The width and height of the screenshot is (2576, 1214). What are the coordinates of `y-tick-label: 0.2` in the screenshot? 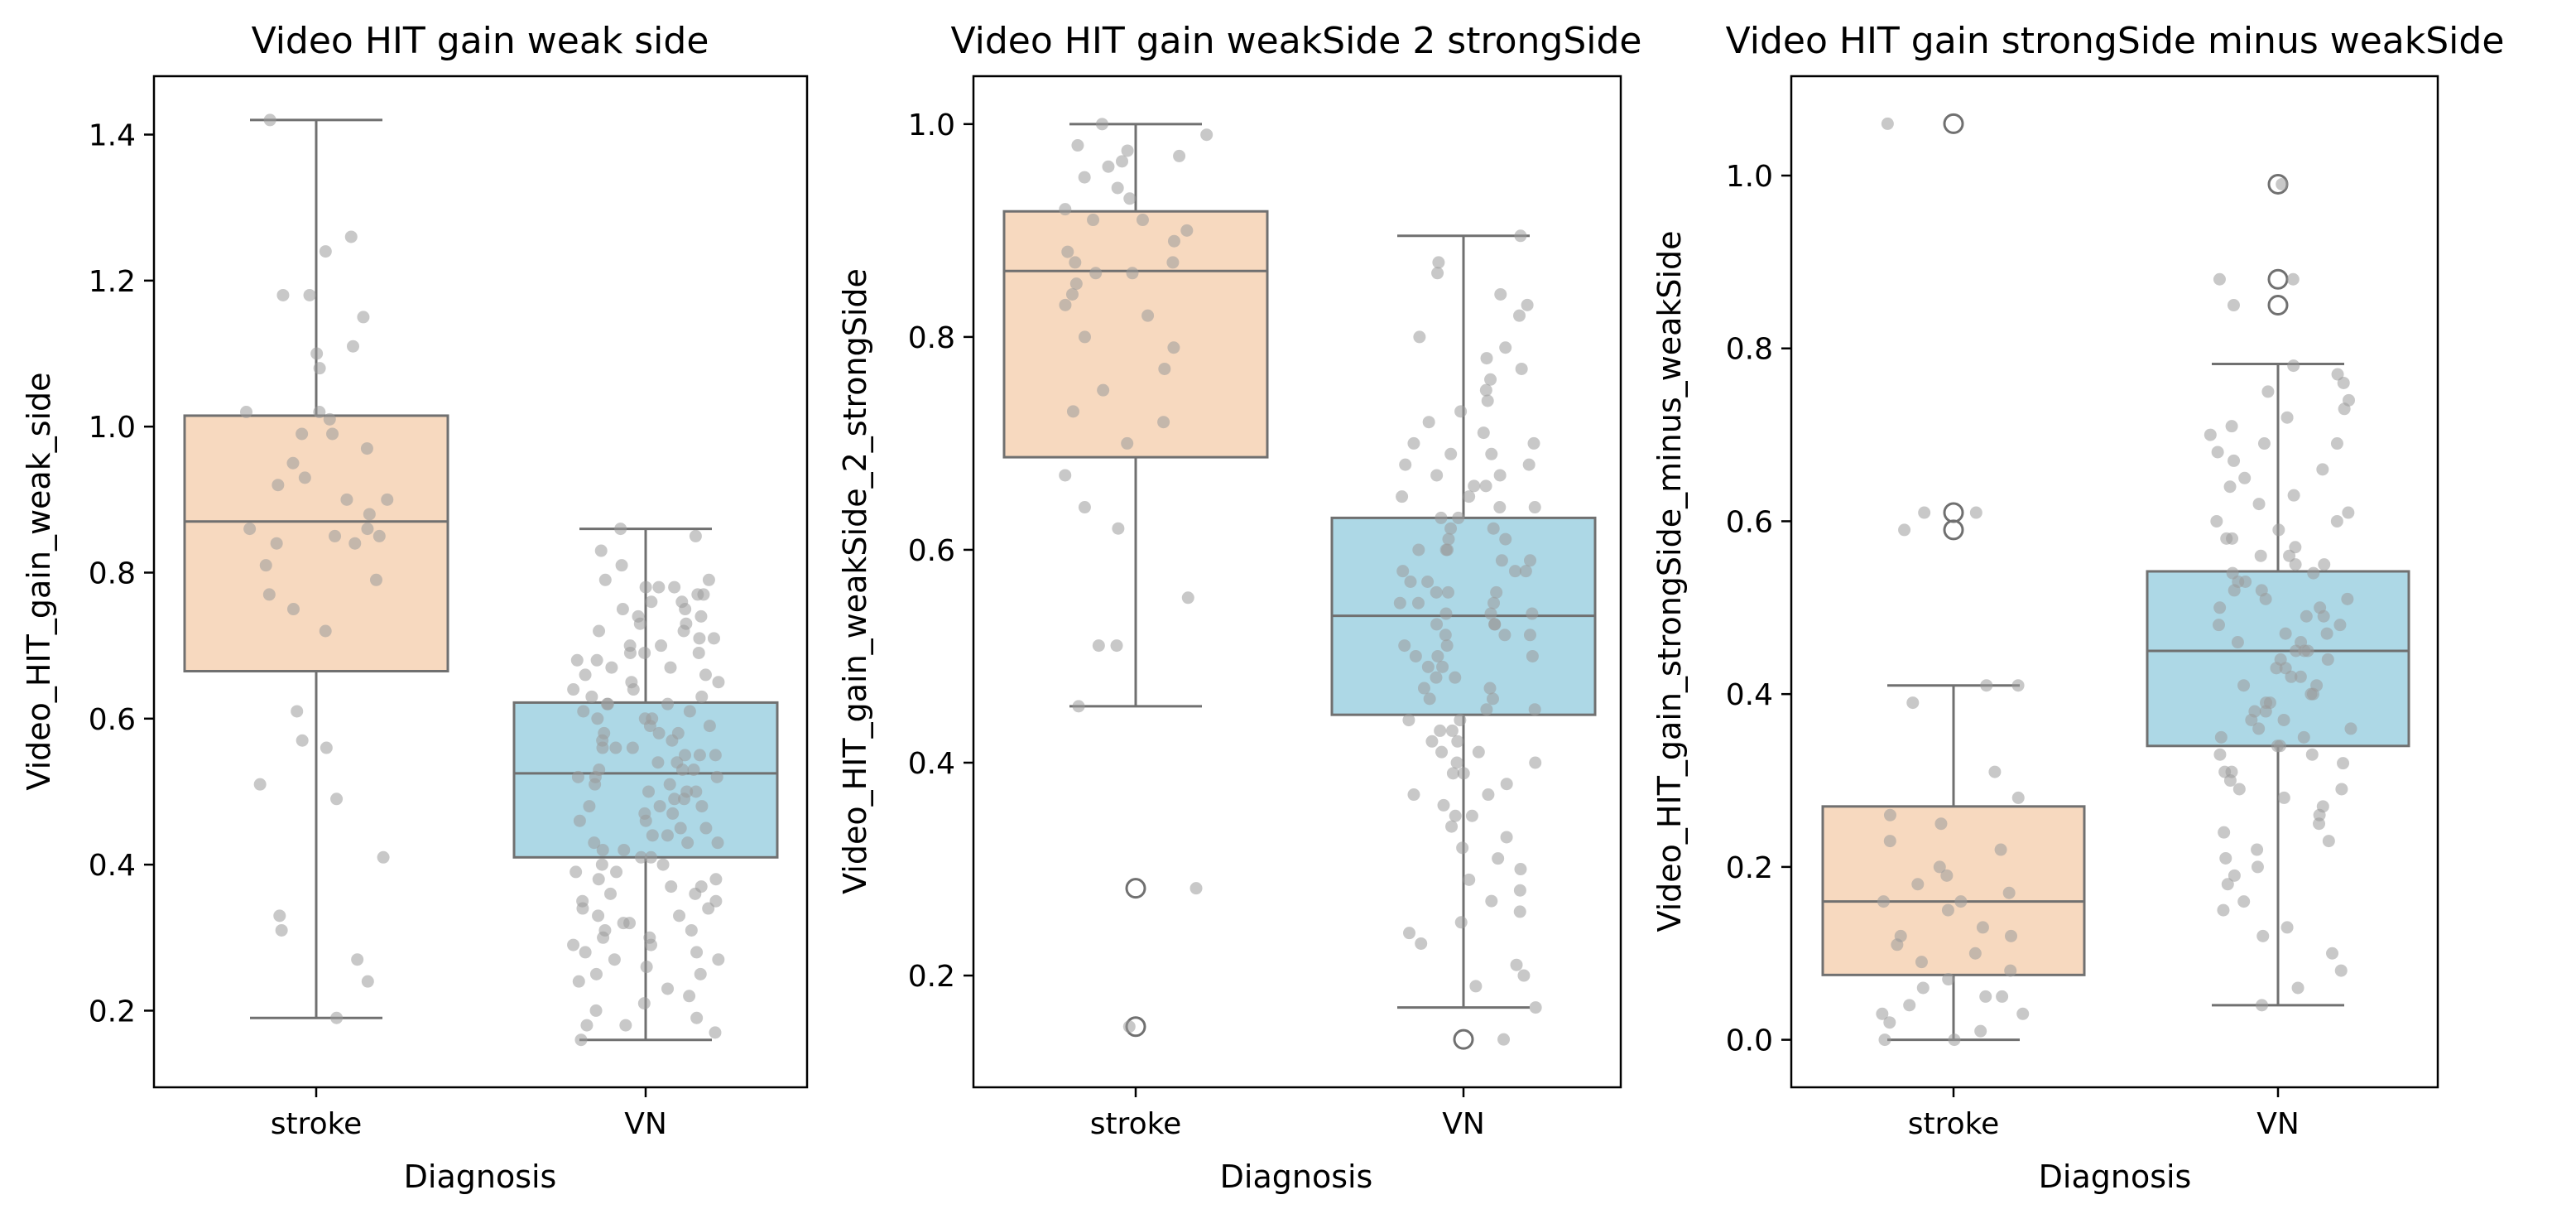 It's located at (1749, 868).